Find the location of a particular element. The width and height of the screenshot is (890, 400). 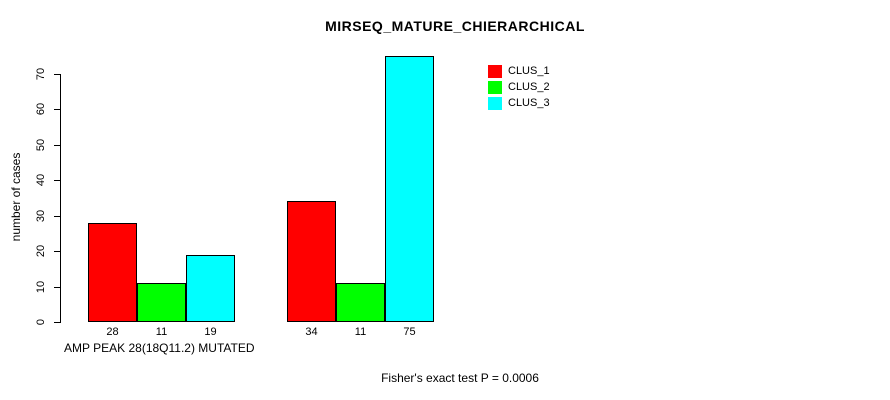

legend-label: CLUS_2 is located at coordinates (529, 87).